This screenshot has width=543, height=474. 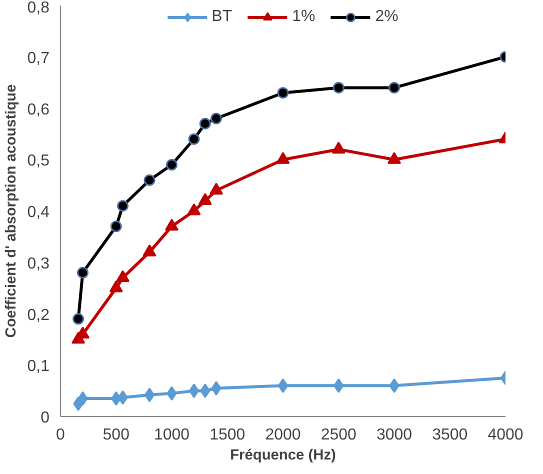 I want to click on x-tick-label: 3000, so click(x=394, y=435).